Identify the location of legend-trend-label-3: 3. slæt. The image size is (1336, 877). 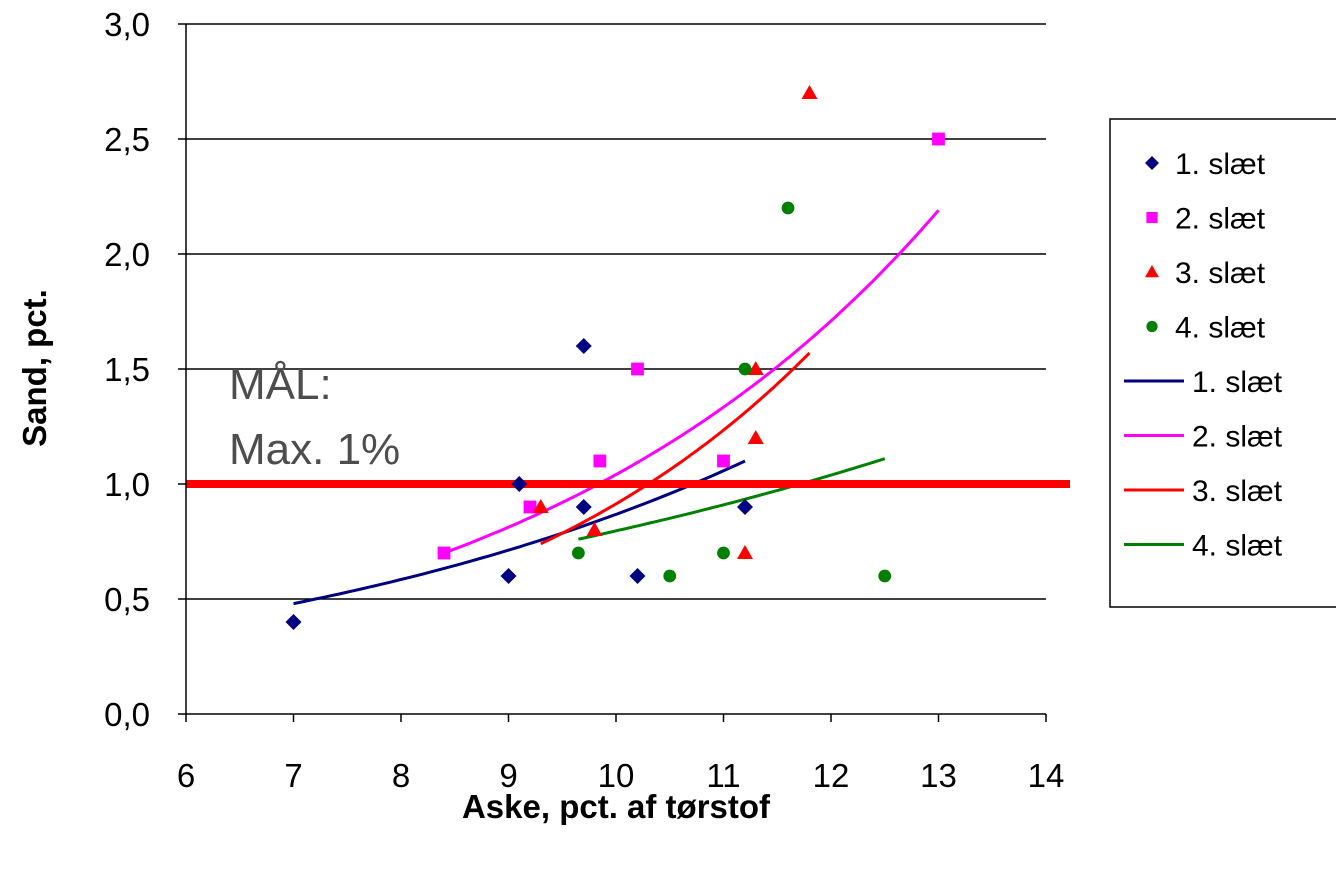
(1237, 491).